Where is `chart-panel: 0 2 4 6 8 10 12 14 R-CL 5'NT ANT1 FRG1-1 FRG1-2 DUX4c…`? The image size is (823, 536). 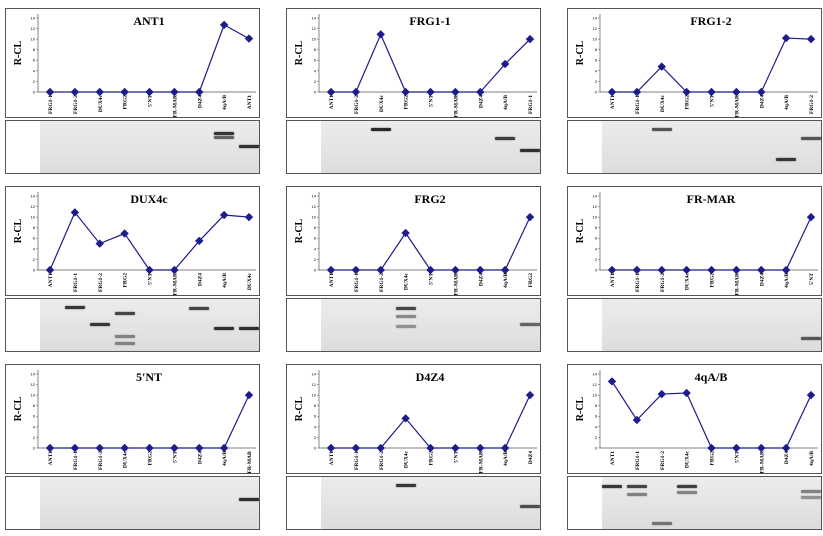
chart-panel: 0 2 4 6 8 10 12 14 R-CL 5'NT ANT1 FRG1-1 FRG1-2 DUX4c… is located at coordinates (132, 448).